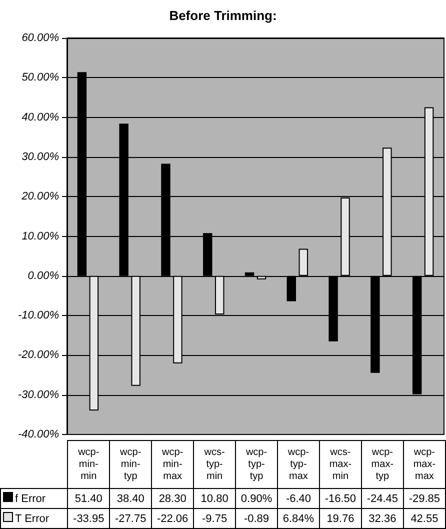  I want to click on y-tick-label: 0.00%, so click(44, 276).